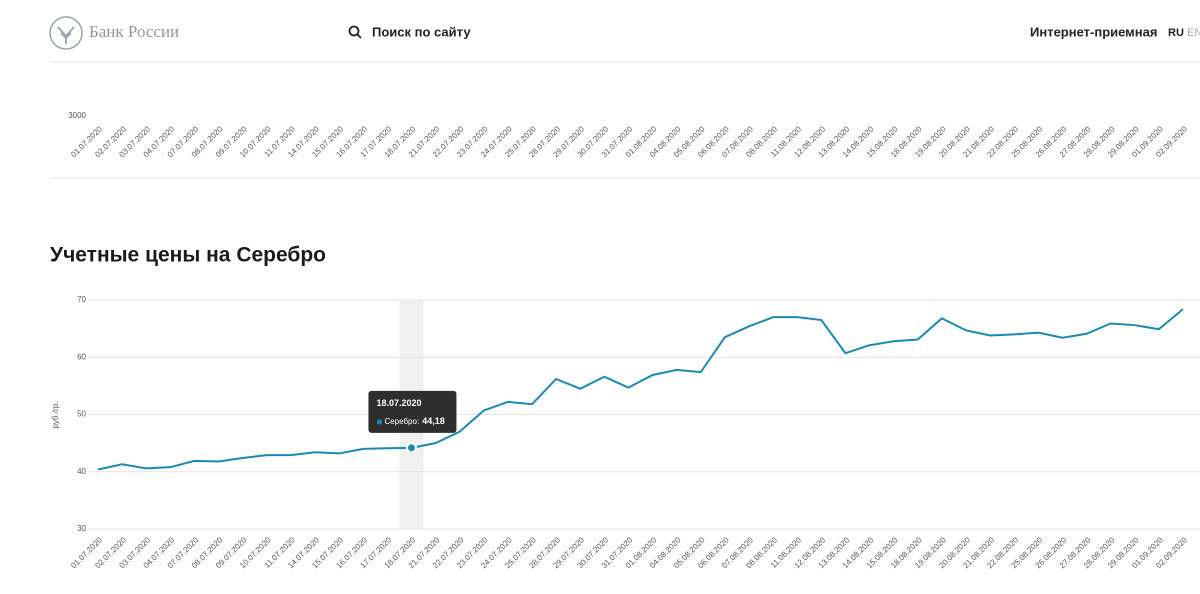 This screenshot has width=1200, height=594. I want to click on lang-ru: RU, so click(1176, 33).